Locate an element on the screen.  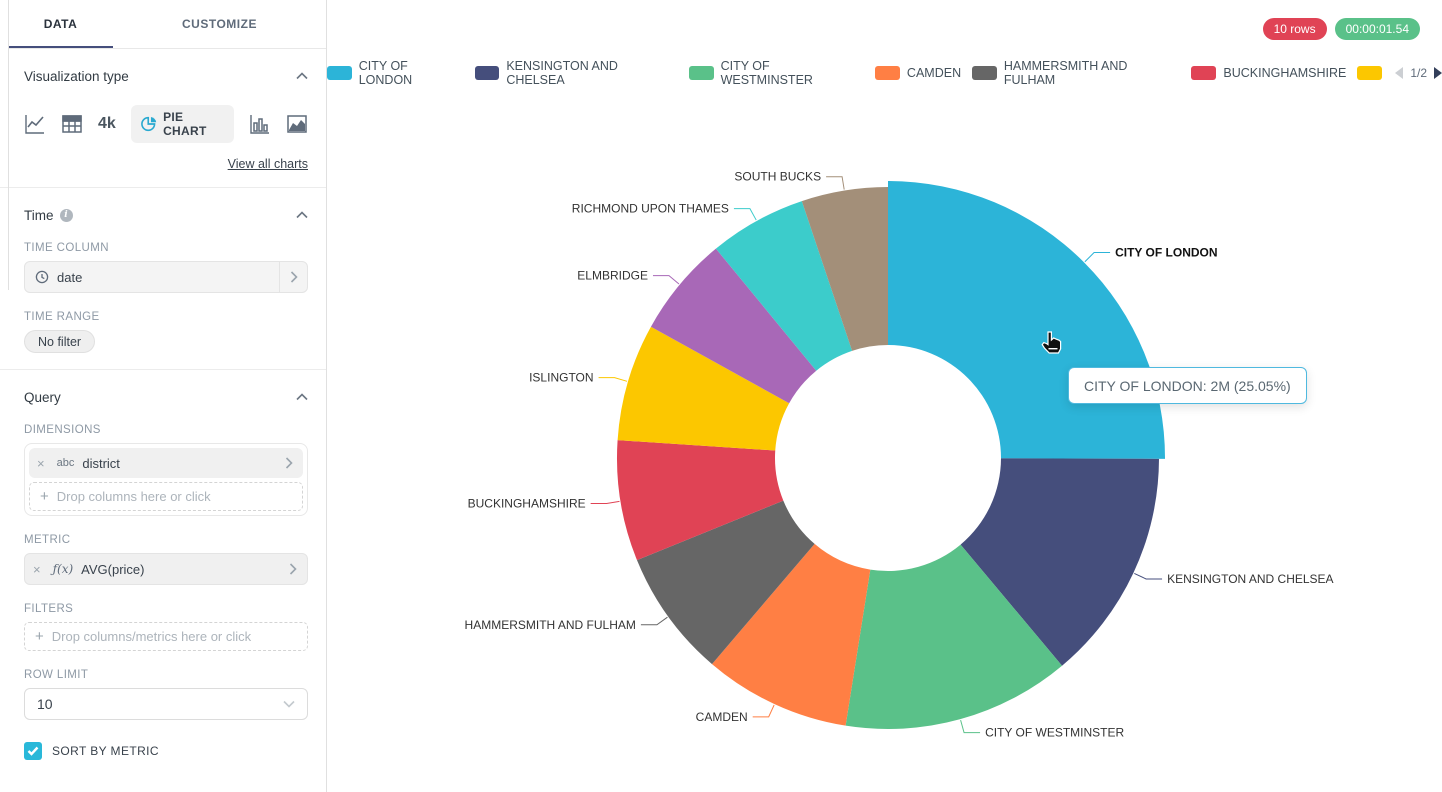
pie-label: ELMBRIDGE is located at coordinates (612, 276).